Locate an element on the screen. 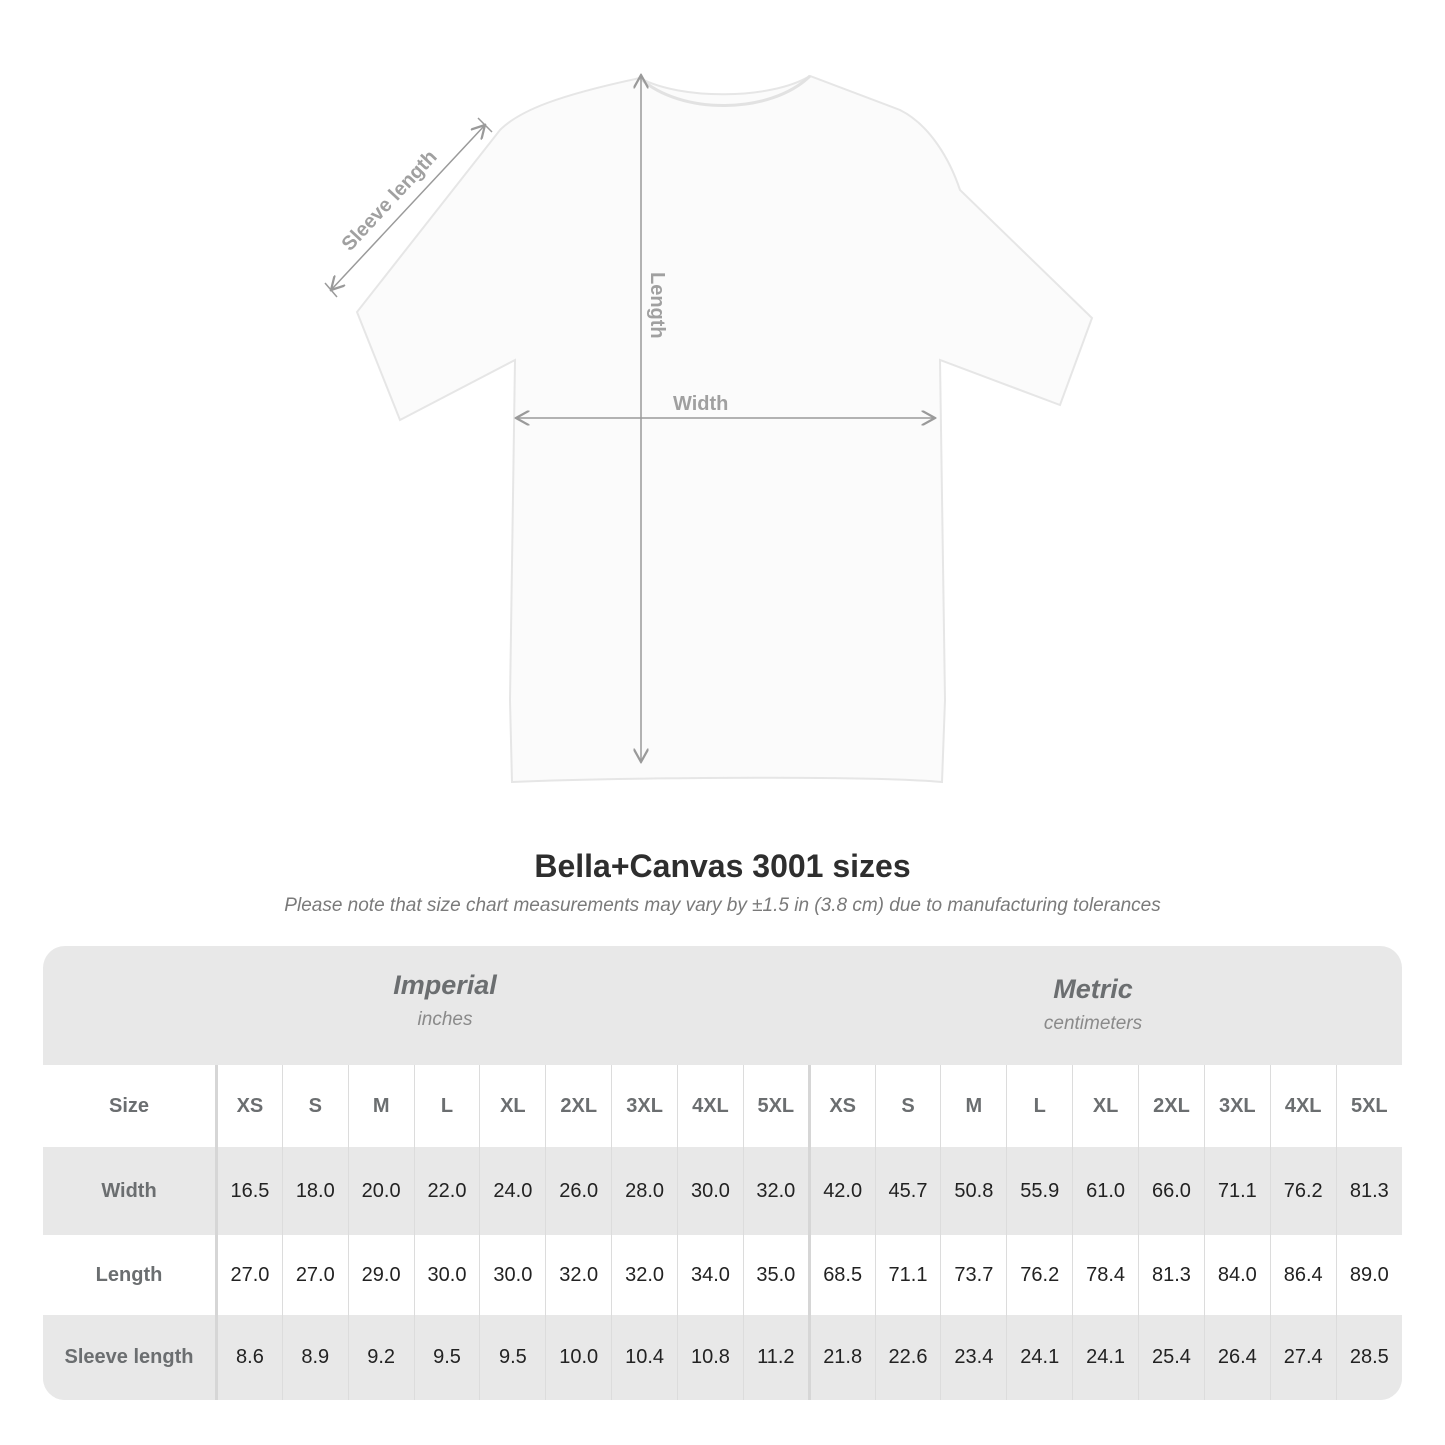  imperial-size-2xl: 2XL is located at coordinates (578, 1106).